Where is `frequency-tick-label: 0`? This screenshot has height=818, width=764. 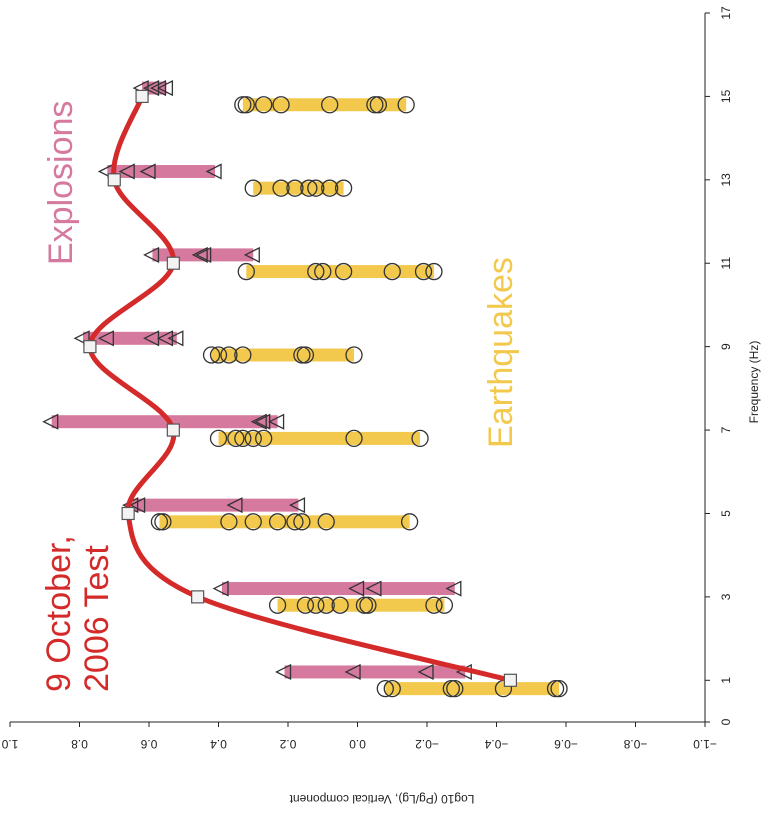 frequency-tick-label: 0 is located at coordinates (726, 721).